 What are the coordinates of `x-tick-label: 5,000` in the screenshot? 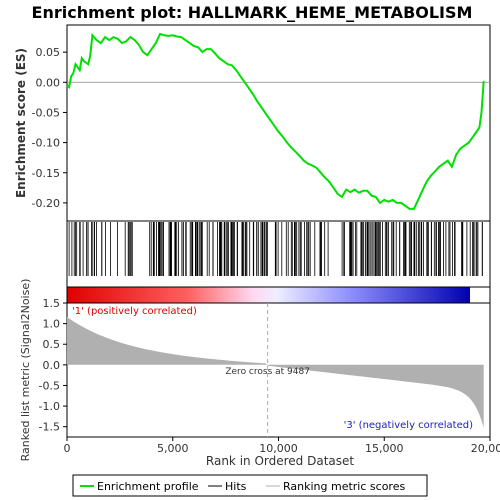 It's located at (173, 448).